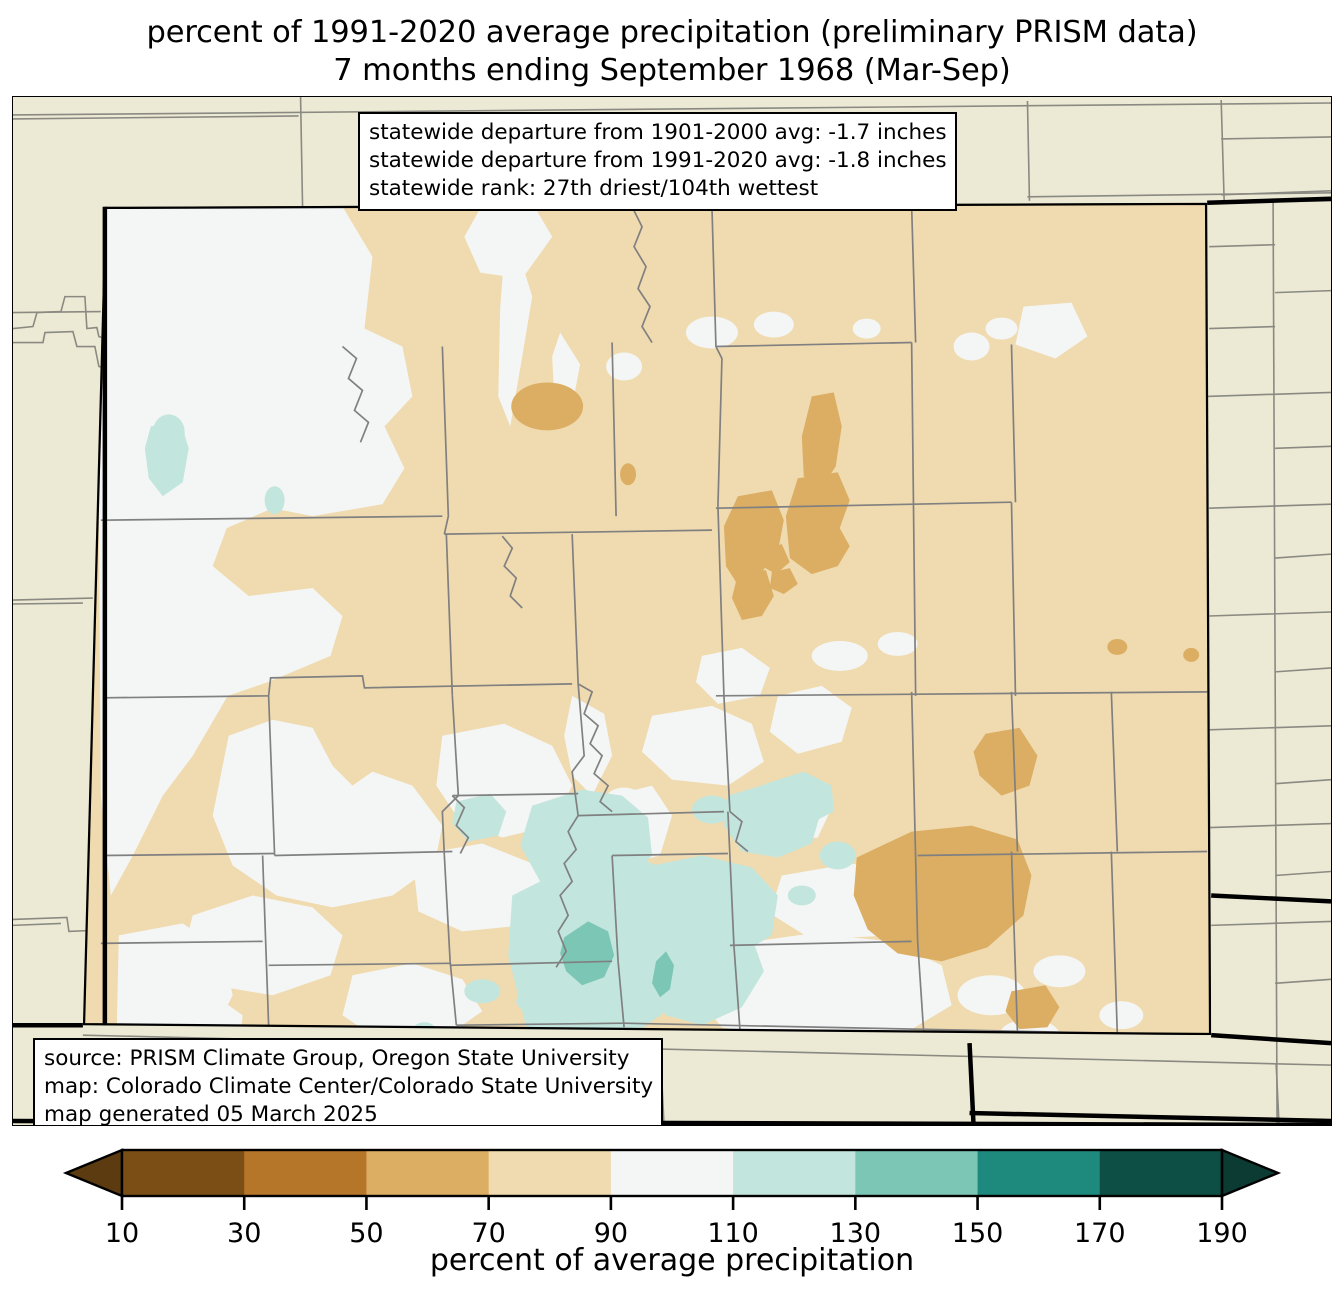 Image resolution: width=1344 pixels, height=1300 pixels. Describe the element at coordinates (366, 1233) in the screenshot. I see `colorbar-tick-label: 50` at that location.